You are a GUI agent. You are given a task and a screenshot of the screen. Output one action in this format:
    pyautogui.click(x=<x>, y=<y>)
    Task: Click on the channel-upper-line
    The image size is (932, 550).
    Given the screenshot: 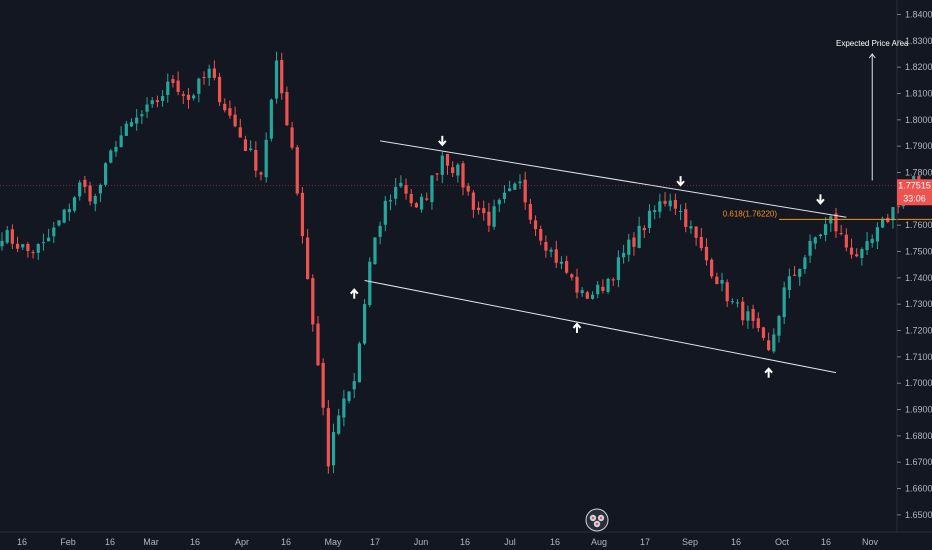 What is the action you would take?
    pyautogui.click(x=613, y=179)
    